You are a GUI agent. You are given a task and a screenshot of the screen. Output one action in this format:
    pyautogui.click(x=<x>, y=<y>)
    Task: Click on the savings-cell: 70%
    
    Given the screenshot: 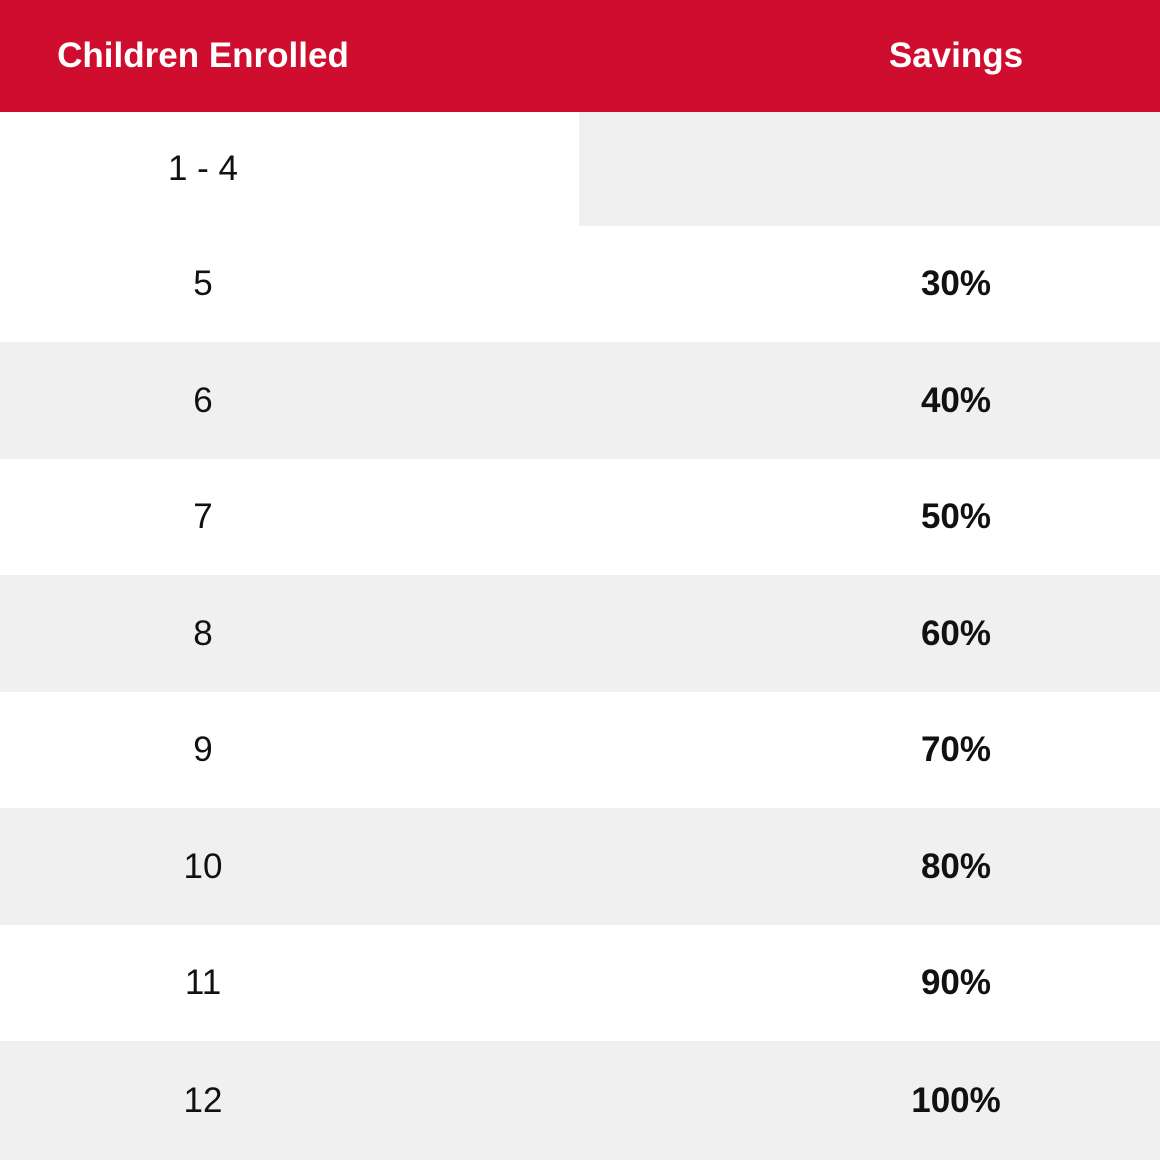 What is the action you would take?
    pyautogui.click(x=956, y=749)
    